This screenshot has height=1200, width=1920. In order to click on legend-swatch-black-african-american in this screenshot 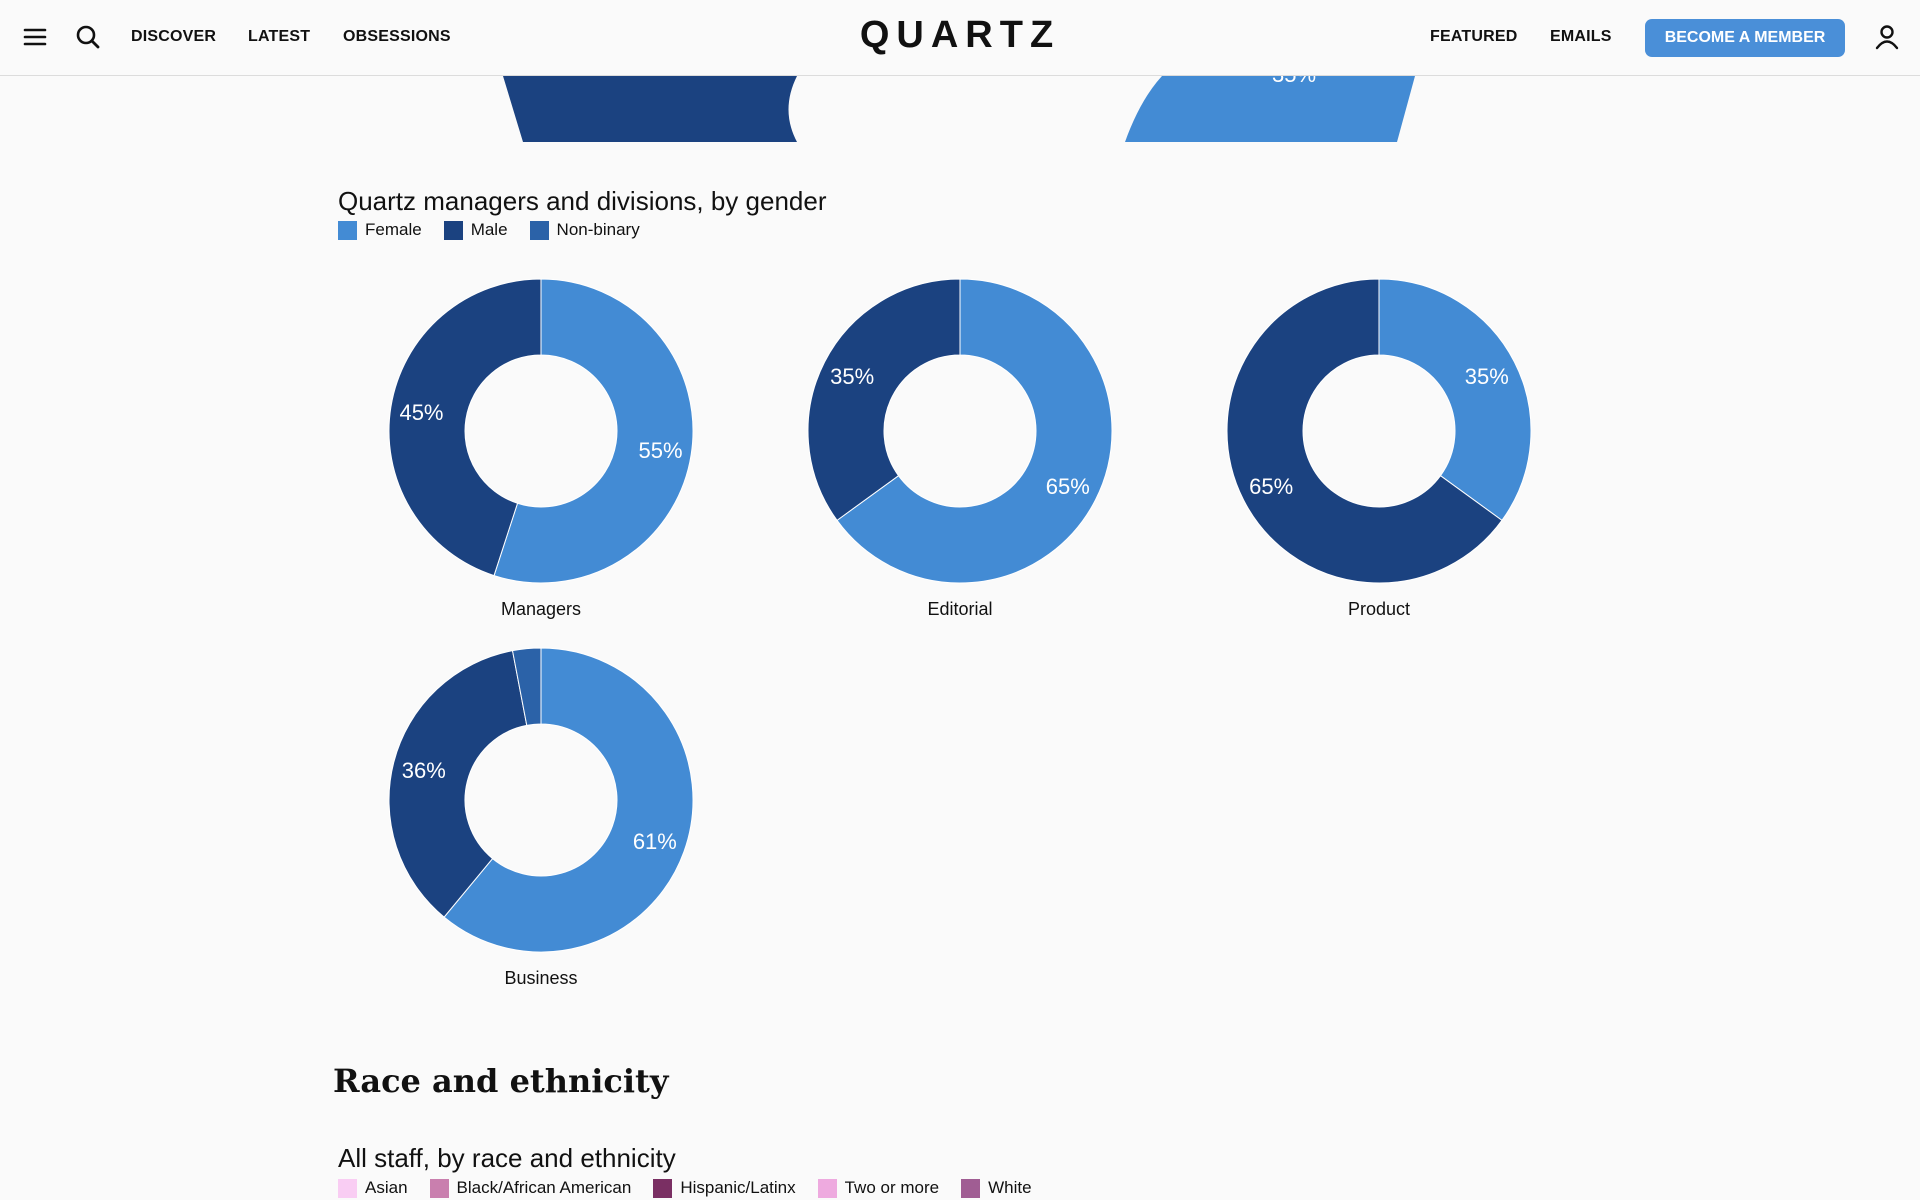, I will do `click(439, 1188)`.